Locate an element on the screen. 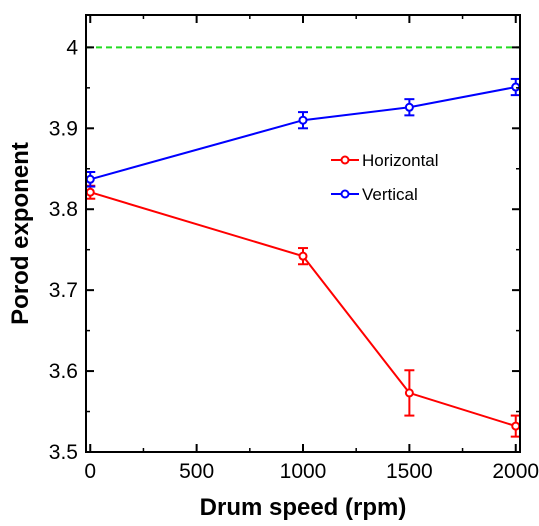  y-tick-label: 3.7 is located at coordinates (63, 290).